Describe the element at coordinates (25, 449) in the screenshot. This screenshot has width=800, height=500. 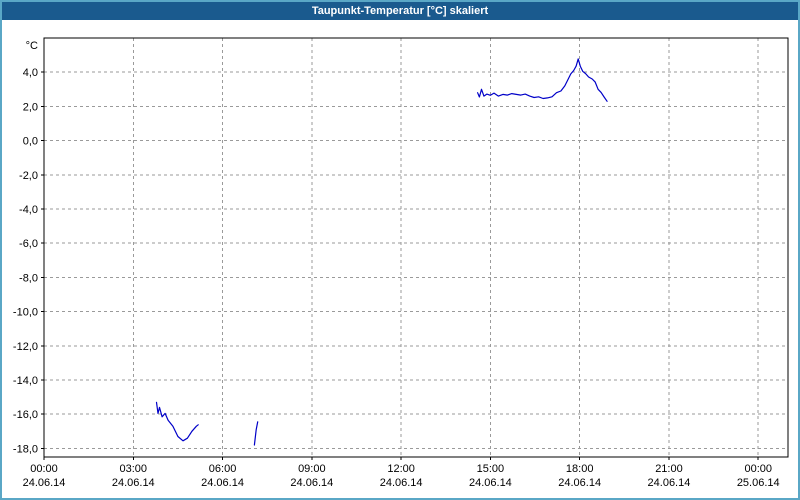
I see `y-axis-tick-label: -18,0` at that location.